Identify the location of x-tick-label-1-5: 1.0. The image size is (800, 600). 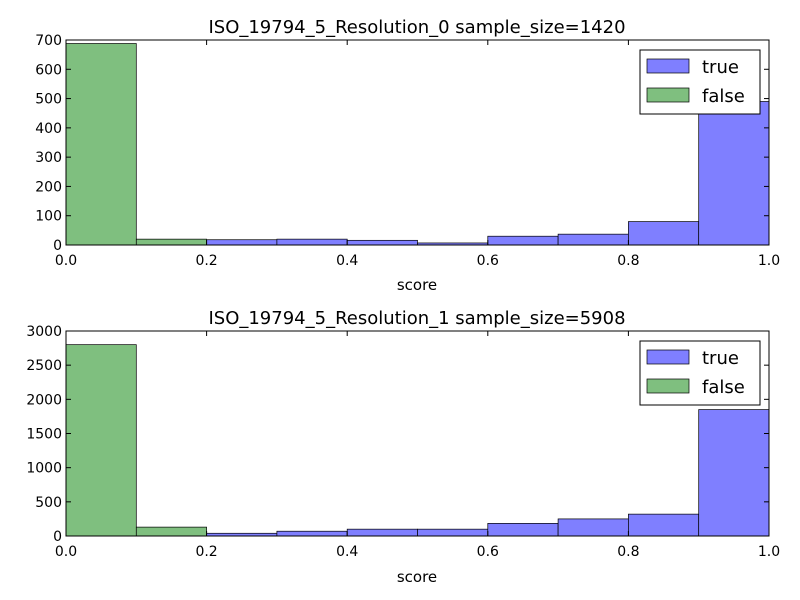
(769, 552).